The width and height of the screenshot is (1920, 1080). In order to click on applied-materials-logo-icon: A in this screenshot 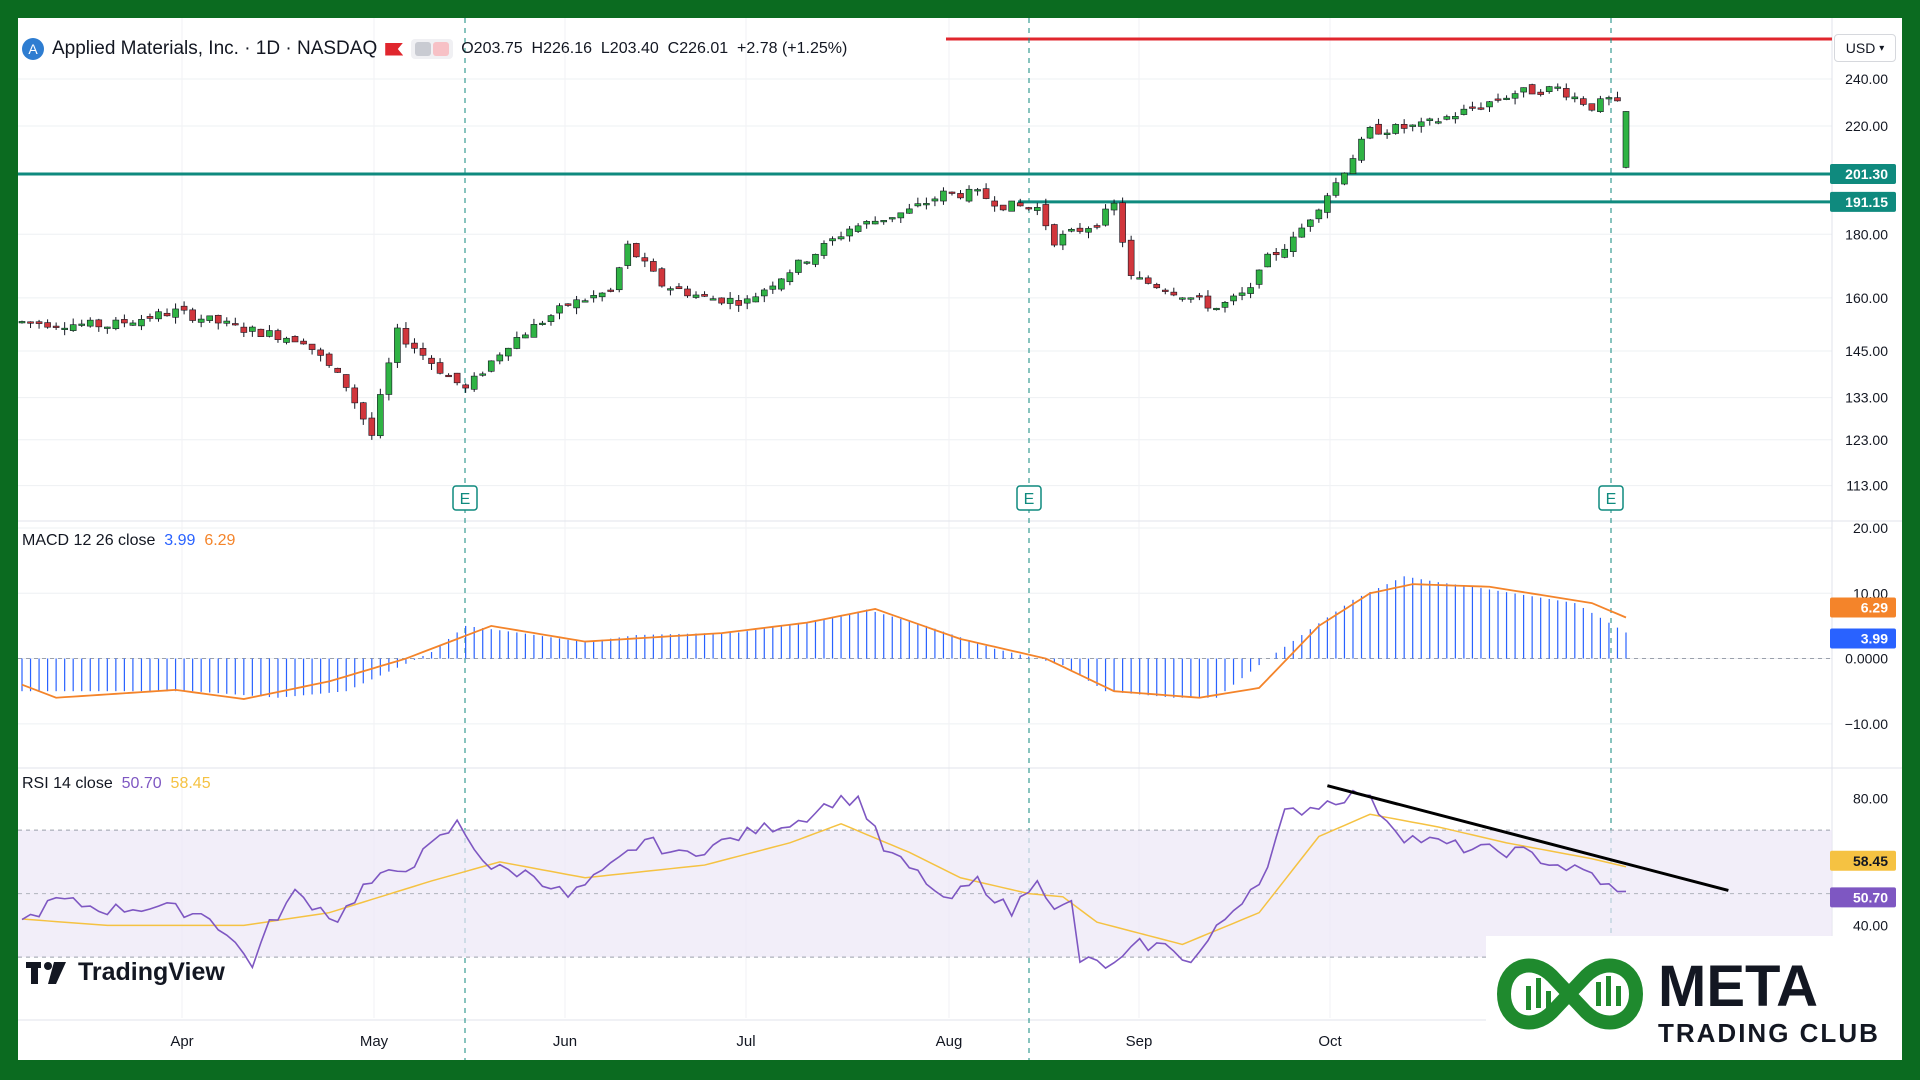, I will do `click(33, 49)`.